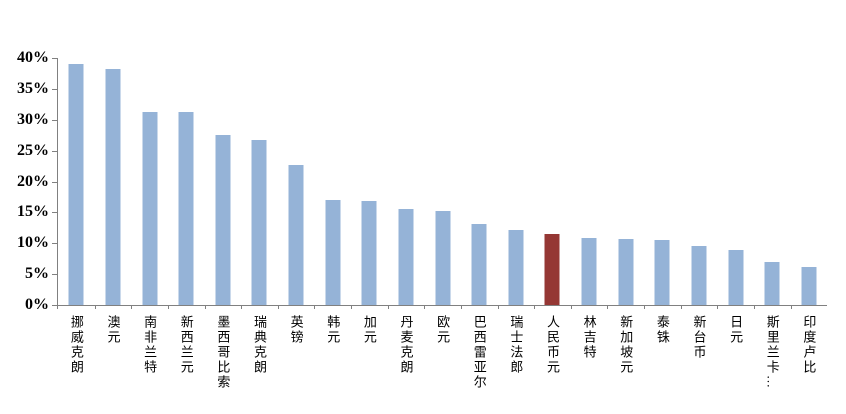 Image resolution: width=846 pixels, height=414 pixels. I want to click on x-axis-category-label: 韩元, so click(333, 330).